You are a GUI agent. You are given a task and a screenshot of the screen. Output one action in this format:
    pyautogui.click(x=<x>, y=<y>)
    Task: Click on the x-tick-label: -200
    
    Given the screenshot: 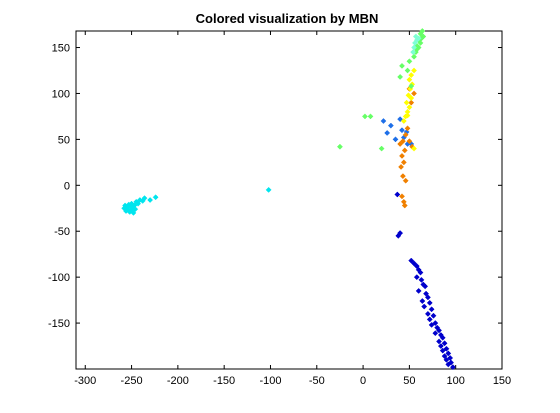 What is the action you would take?
    pyautogui.click(x=178, y=381)
    